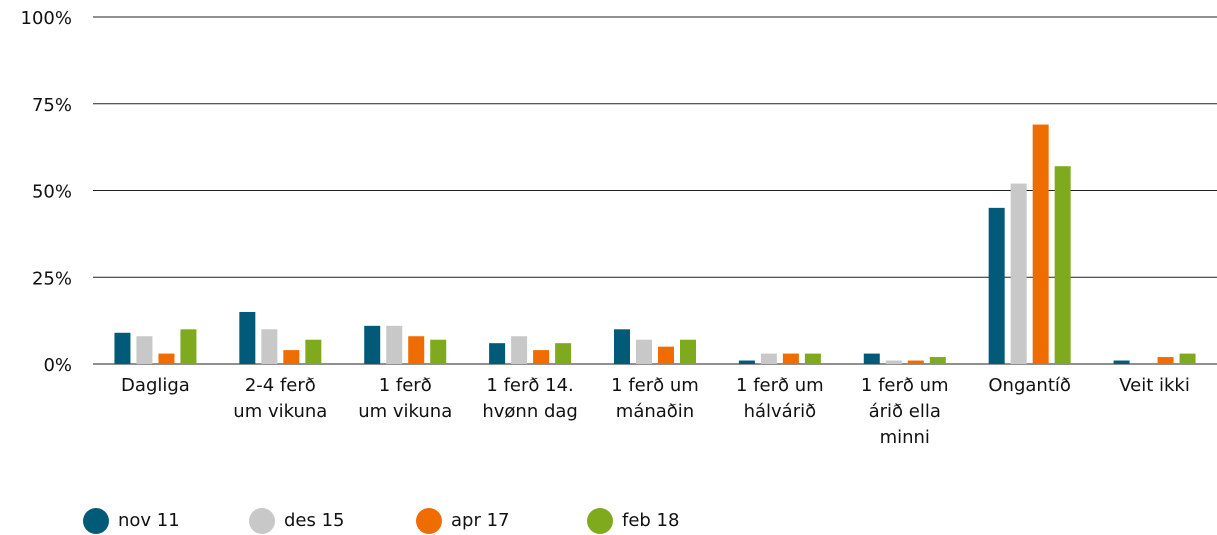 This screenshot has width=1217, height=535. Describe the element at coordinates (52, 192) in the screenshot. I see `y-tick-label: 50%` at that location.